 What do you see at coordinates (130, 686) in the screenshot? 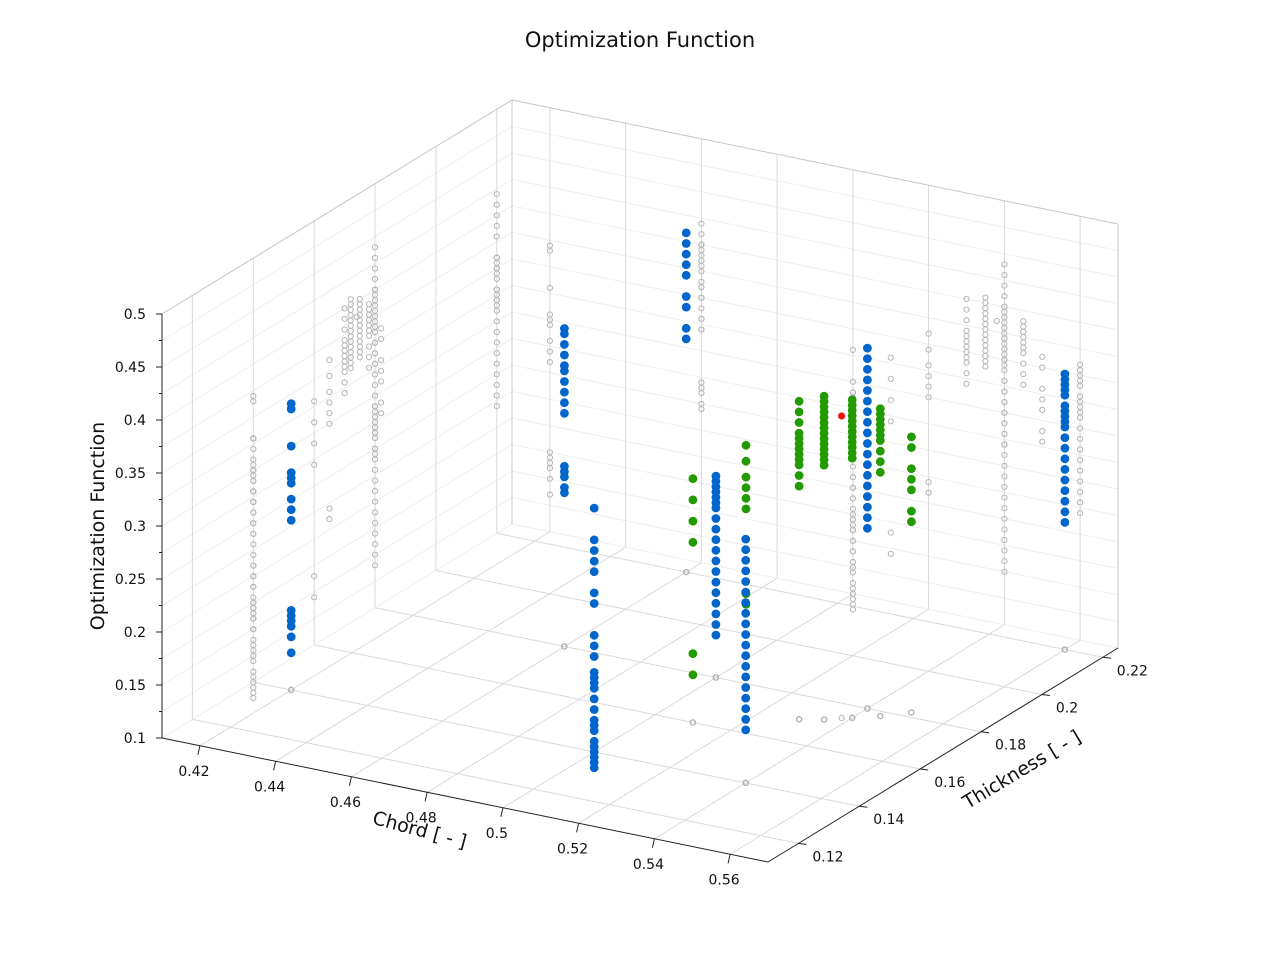
I see `z-tick-label: 0.15` at bounding box center [130, 686].